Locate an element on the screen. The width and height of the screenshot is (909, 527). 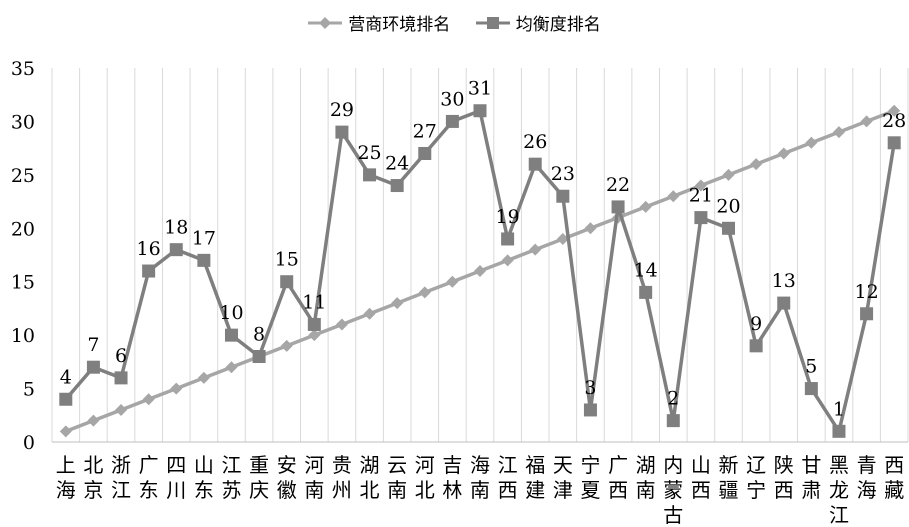
x-tick-label: 古 is located at coordinates (673, 515).